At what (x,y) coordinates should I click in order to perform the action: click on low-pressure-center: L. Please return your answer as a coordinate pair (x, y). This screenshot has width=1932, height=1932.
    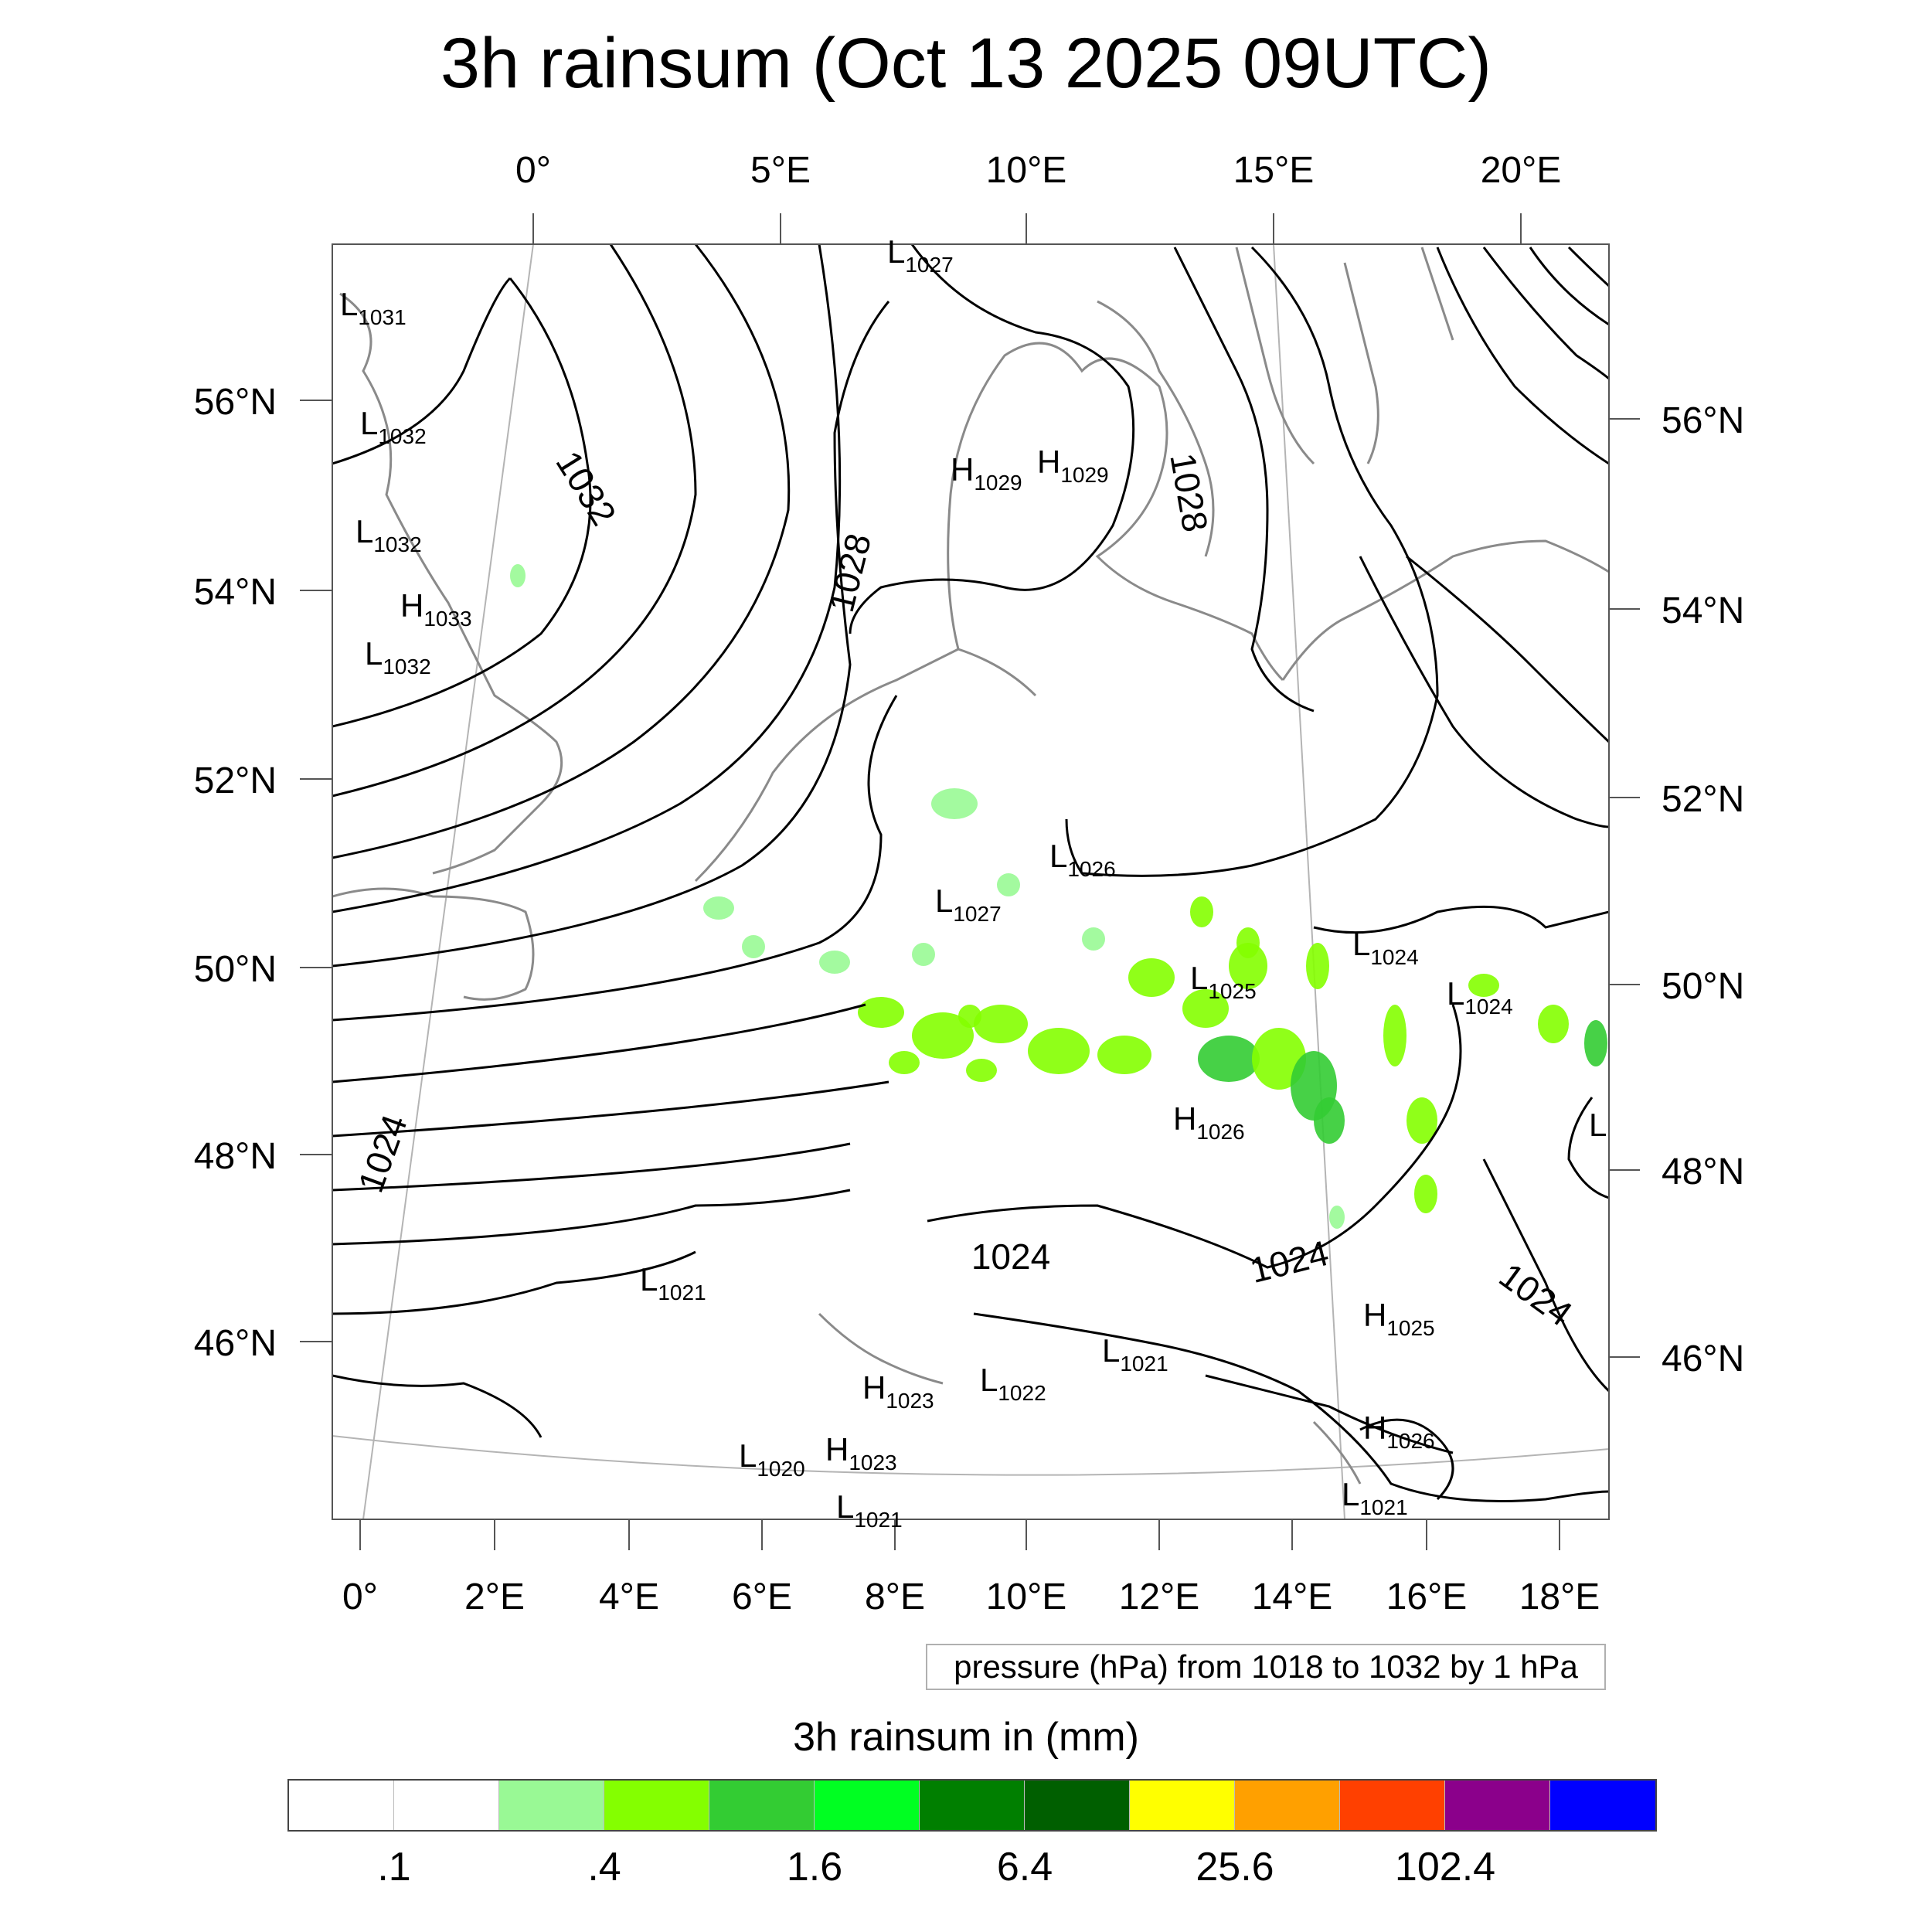
    Looking at the image, I should click on (1598, 1125).